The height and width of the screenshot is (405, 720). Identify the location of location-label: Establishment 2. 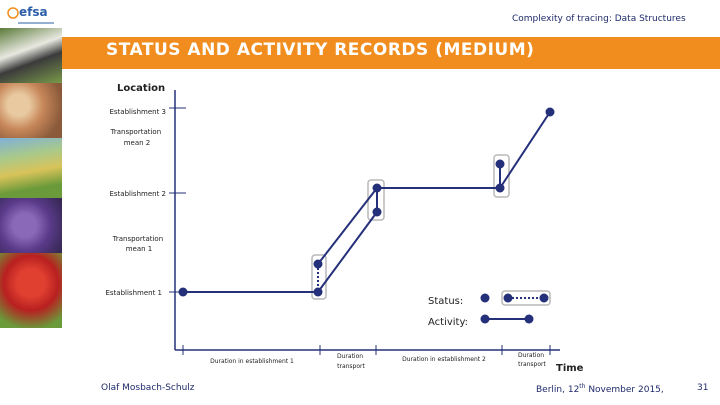
(137, 194).